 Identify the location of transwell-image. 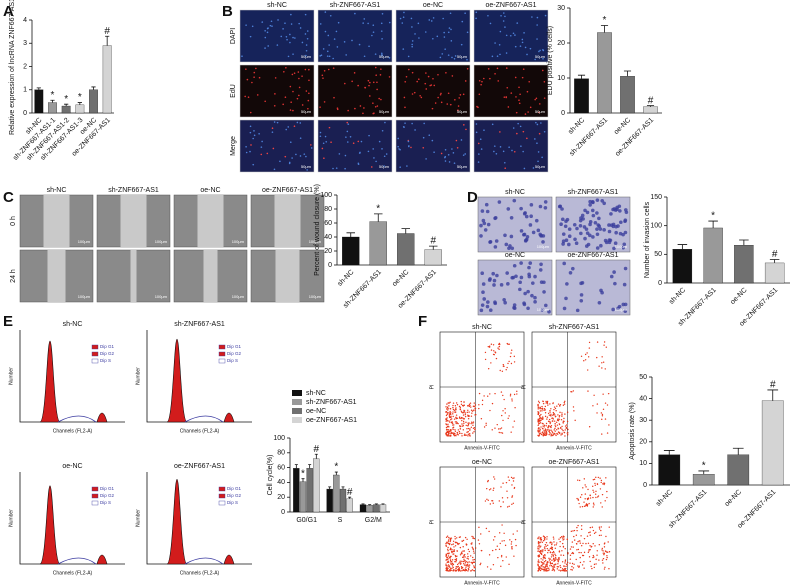
(593, 287).